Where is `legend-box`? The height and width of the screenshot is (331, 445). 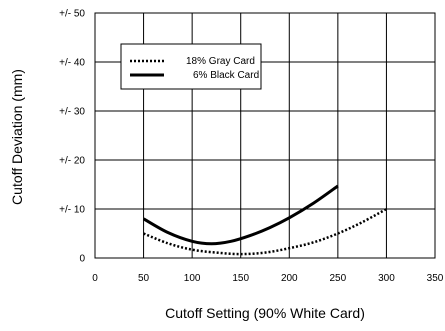 legend-box is located at coordinates (191, 66).